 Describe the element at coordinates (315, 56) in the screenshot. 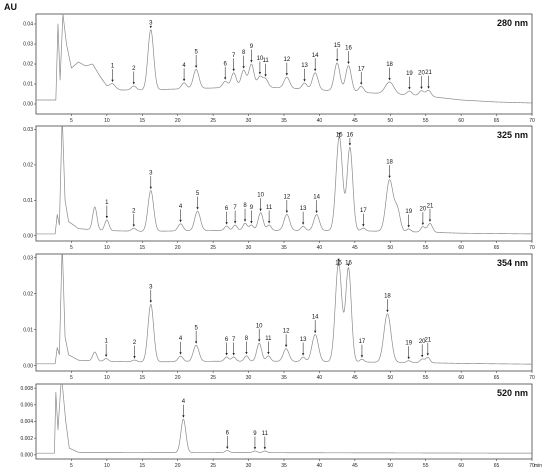

I see `peak-label: 14` at that location.